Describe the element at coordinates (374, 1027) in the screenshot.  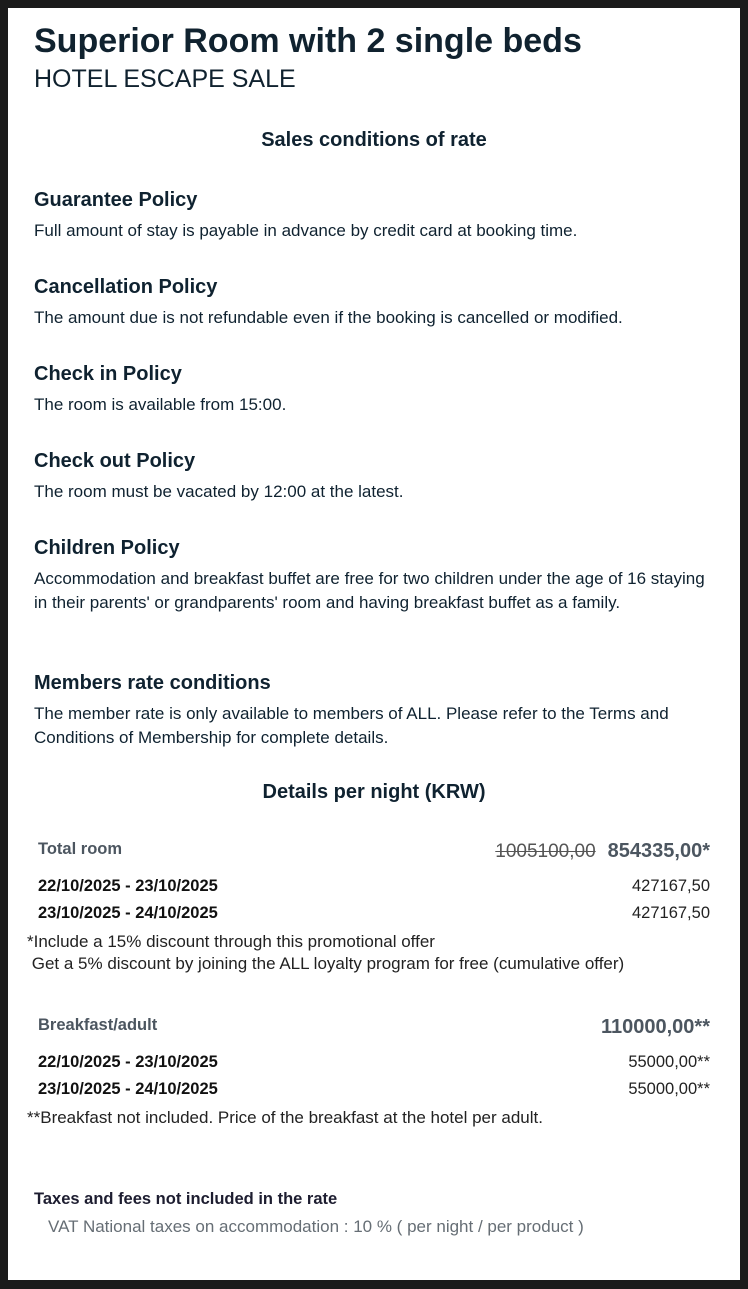
I see `breakfast-row: Breakfast/adult 110000,00**` at that location.